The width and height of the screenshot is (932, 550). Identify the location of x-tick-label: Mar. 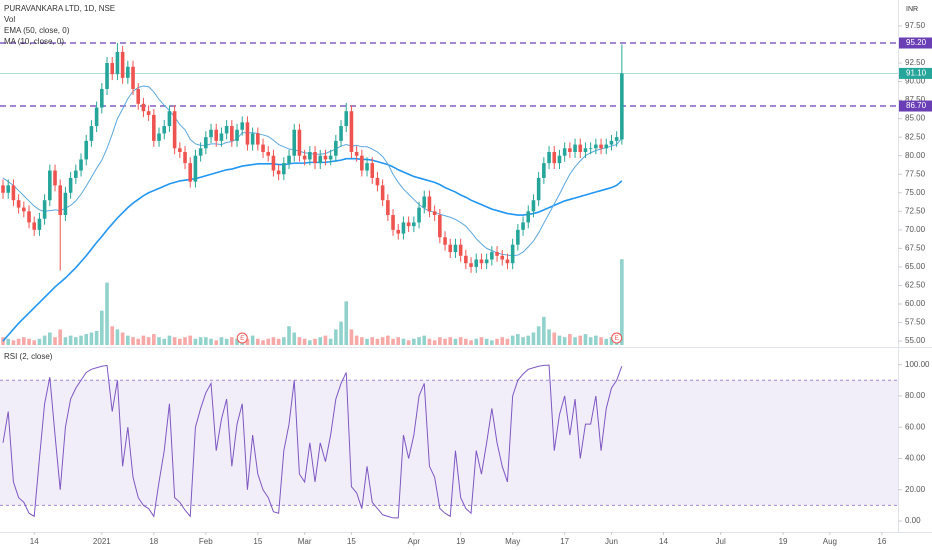
(305, 541).